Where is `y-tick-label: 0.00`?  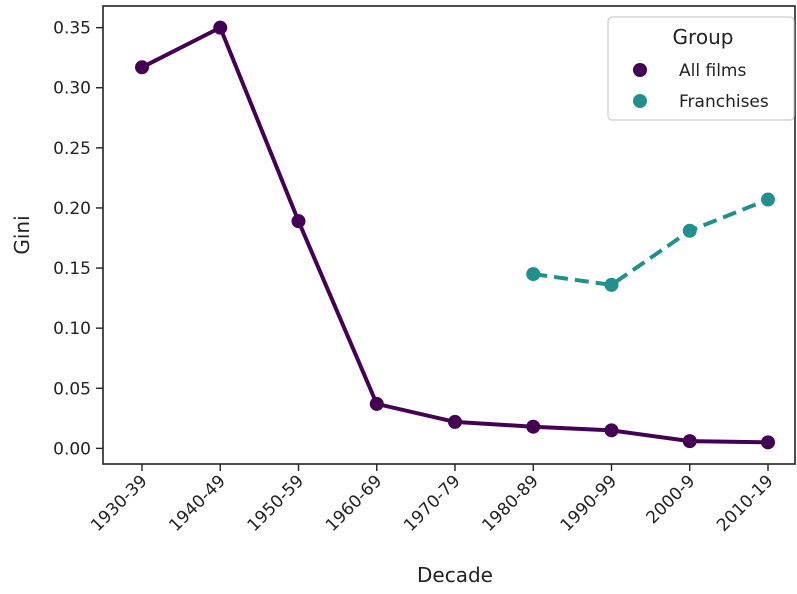
y-tick-label: 0.00 is located at coordinates (72, 449).